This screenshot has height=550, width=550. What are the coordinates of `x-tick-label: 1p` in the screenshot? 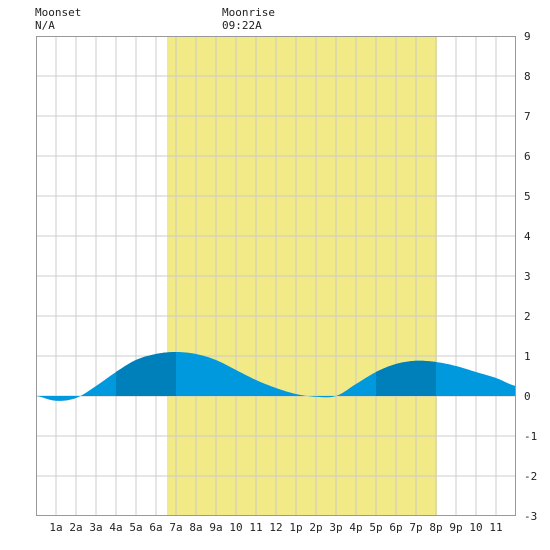 It's located at (295, 527).